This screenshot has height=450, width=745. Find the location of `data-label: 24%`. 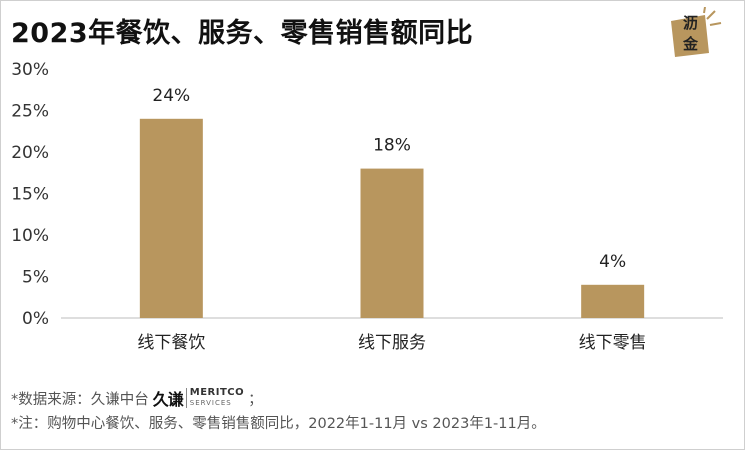

data-label: 24% is located at coordinates (171, 96).